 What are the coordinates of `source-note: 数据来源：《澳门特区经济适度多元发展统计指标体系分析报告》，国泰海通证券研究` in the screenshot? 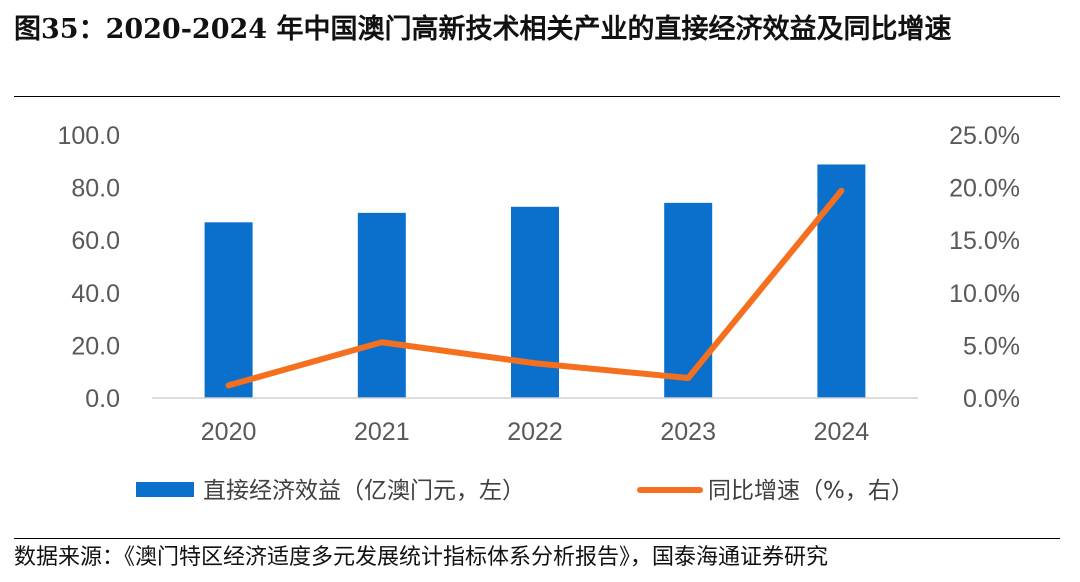 It's located at (421, 557).